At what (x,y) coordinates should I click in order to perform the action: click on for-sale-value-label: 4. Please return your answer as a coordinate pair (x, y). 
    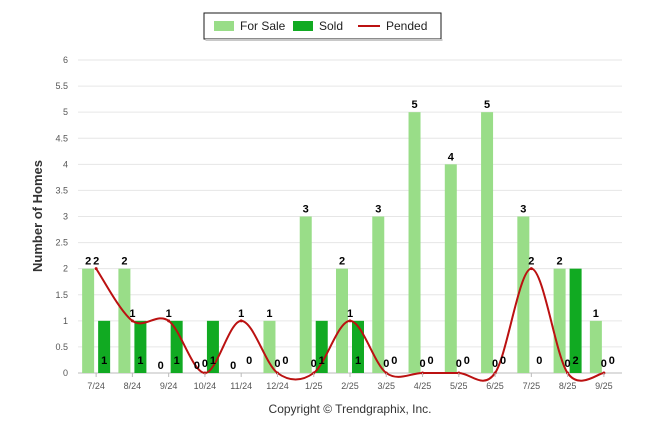
    Looking at the image, I should click on (451, 157).